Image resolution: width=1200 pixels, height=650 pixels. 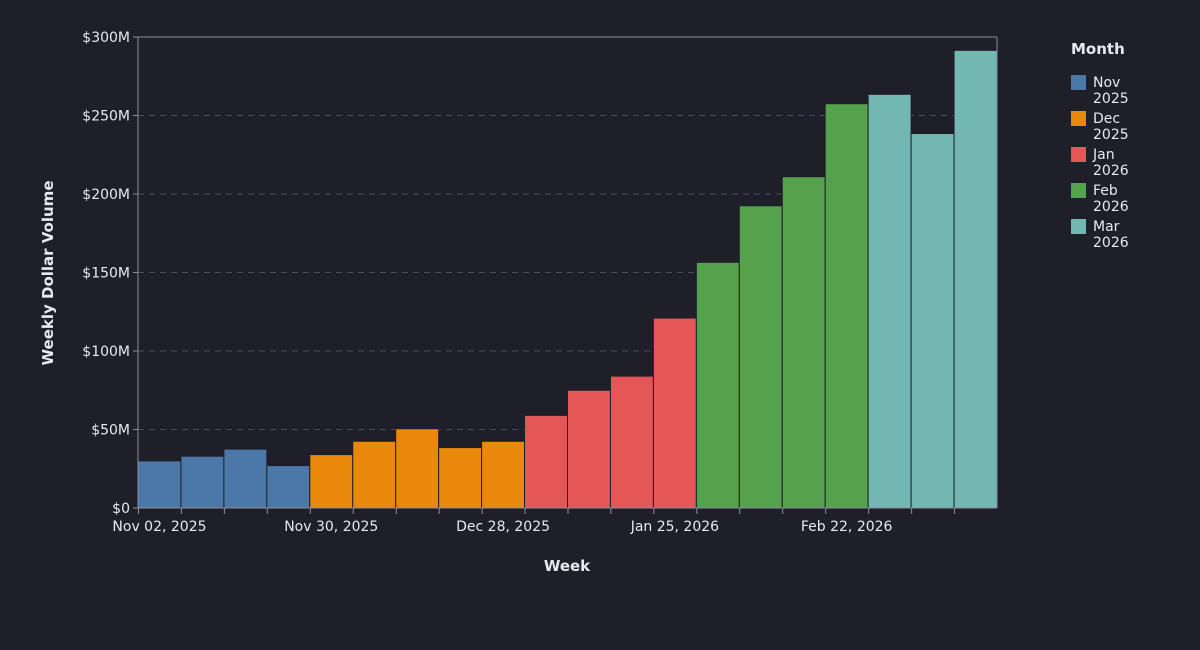 I want to click on y-tick-label: $150M, so click(x=106, y=274).